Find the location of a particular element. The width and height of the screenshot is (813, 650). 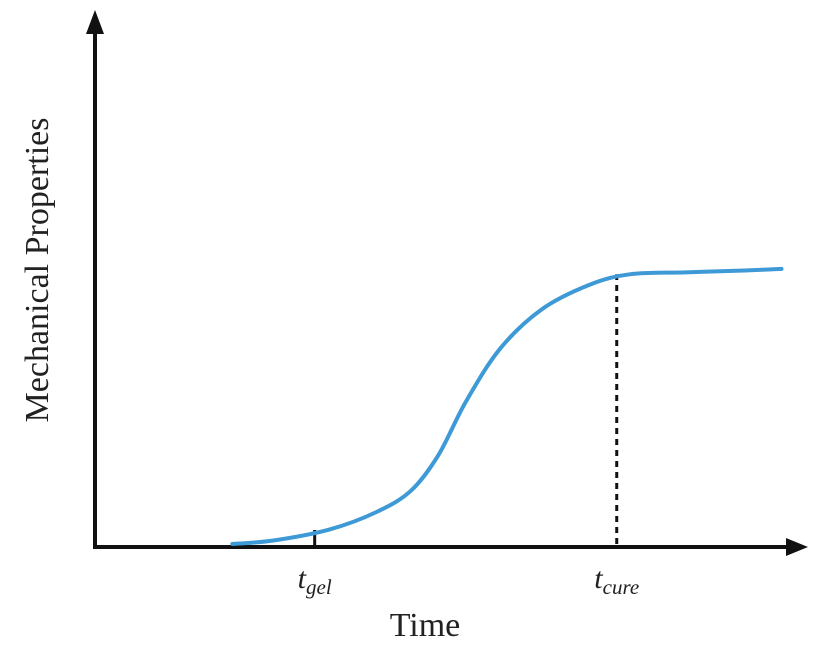

tick-label-cure: tcure is located at coordinates (616, 580).